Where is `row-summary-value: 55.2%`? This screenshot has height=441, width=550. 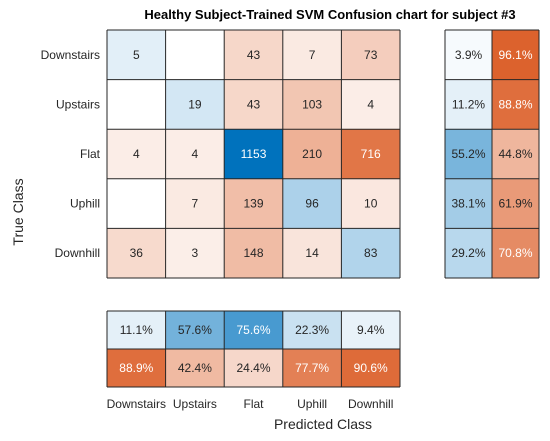 row-summary-value: 55.2% is located at coordinates (468, 154).